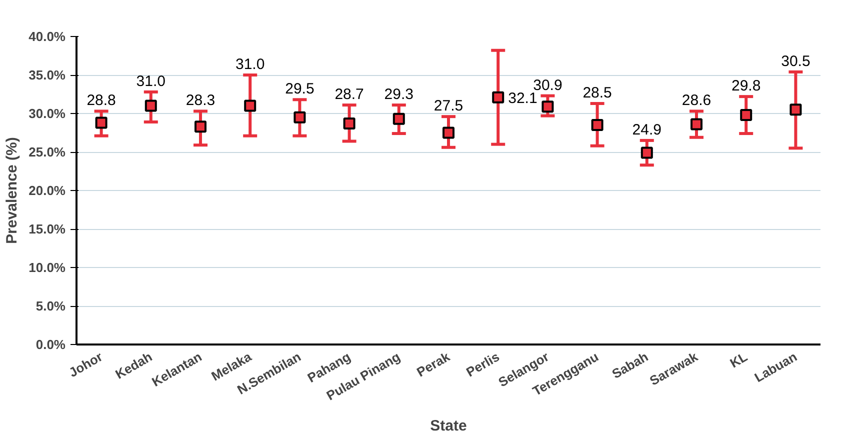  I want to click on data-label: 27.5, so click(449, 106).